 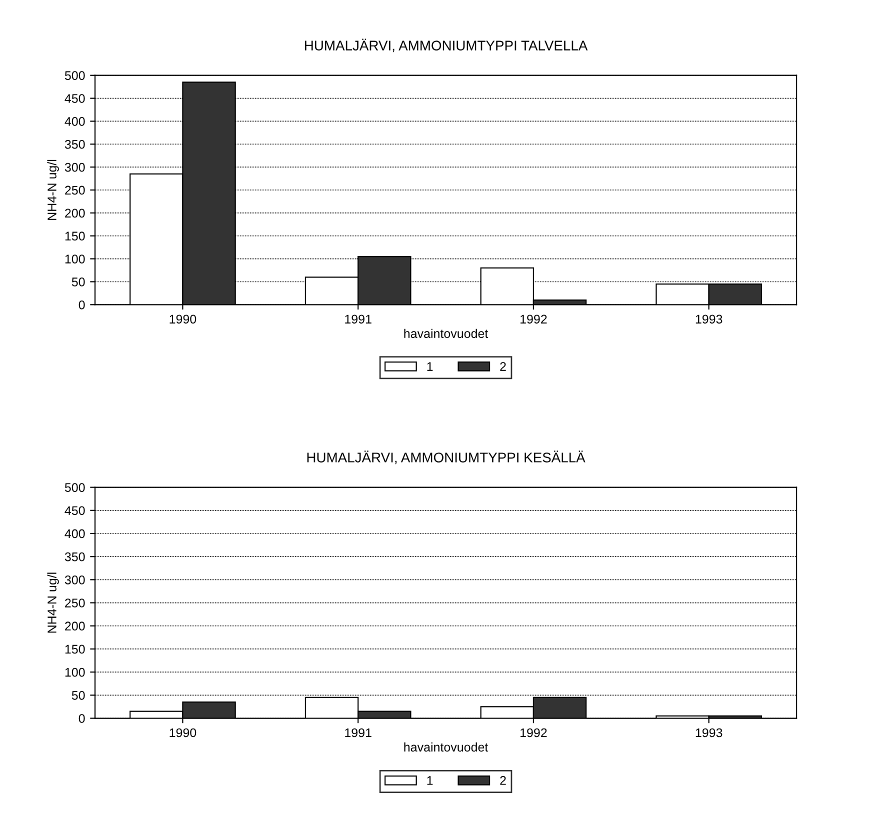 I want to click on chart-title: HUMALJÄRVI, AMMONIUMTYPPI KESÄLLÄ, so click(x=446, y=457).